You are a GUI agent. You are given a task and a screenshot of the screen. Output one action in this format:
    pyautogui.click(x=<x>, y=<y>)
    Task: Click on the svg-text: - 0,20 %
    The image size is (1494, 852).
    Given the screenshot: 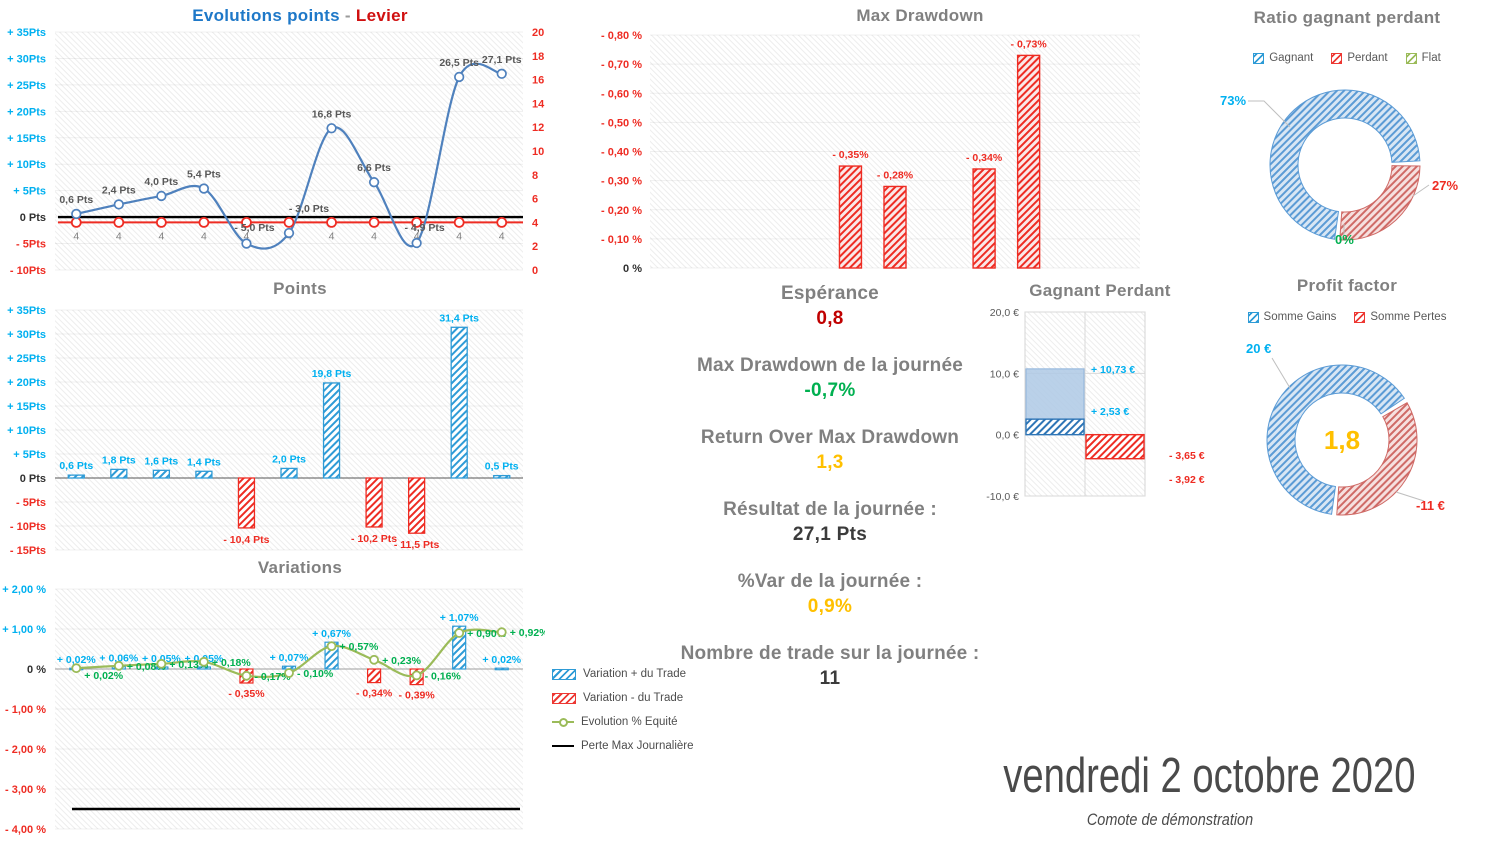 What is the action you would take?
    pyautogui.click(x=621, y=211)
    